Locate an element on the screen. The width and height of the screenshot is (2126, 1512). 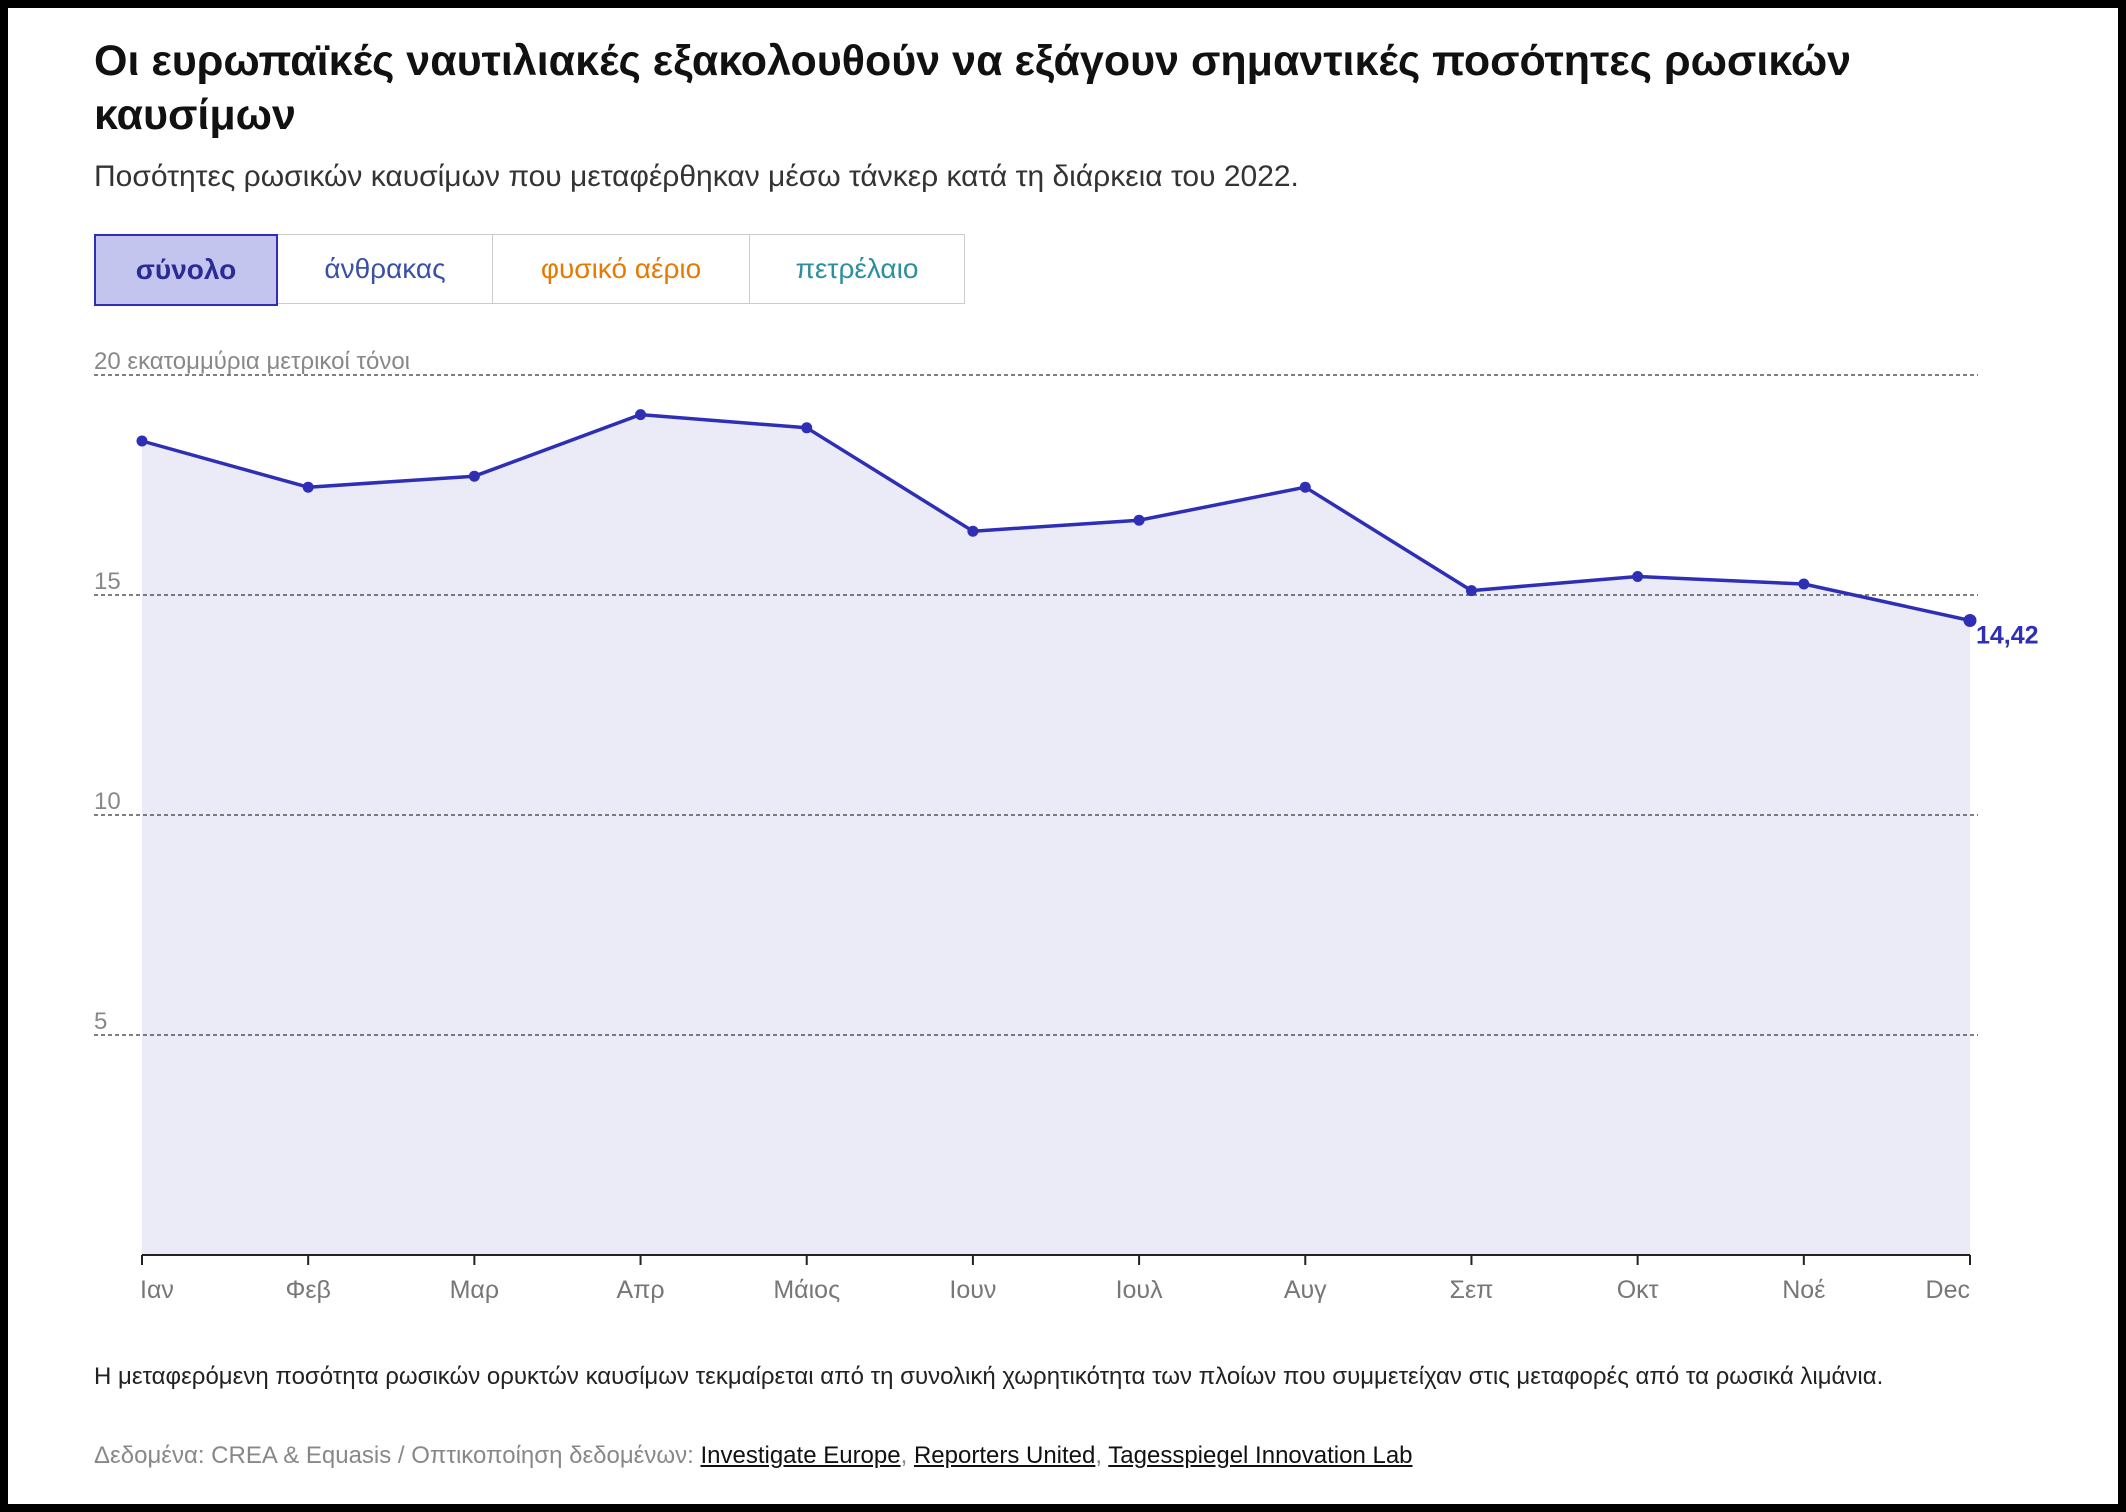
tab-coal: άνθρακας is located at coordinates (385, 269).